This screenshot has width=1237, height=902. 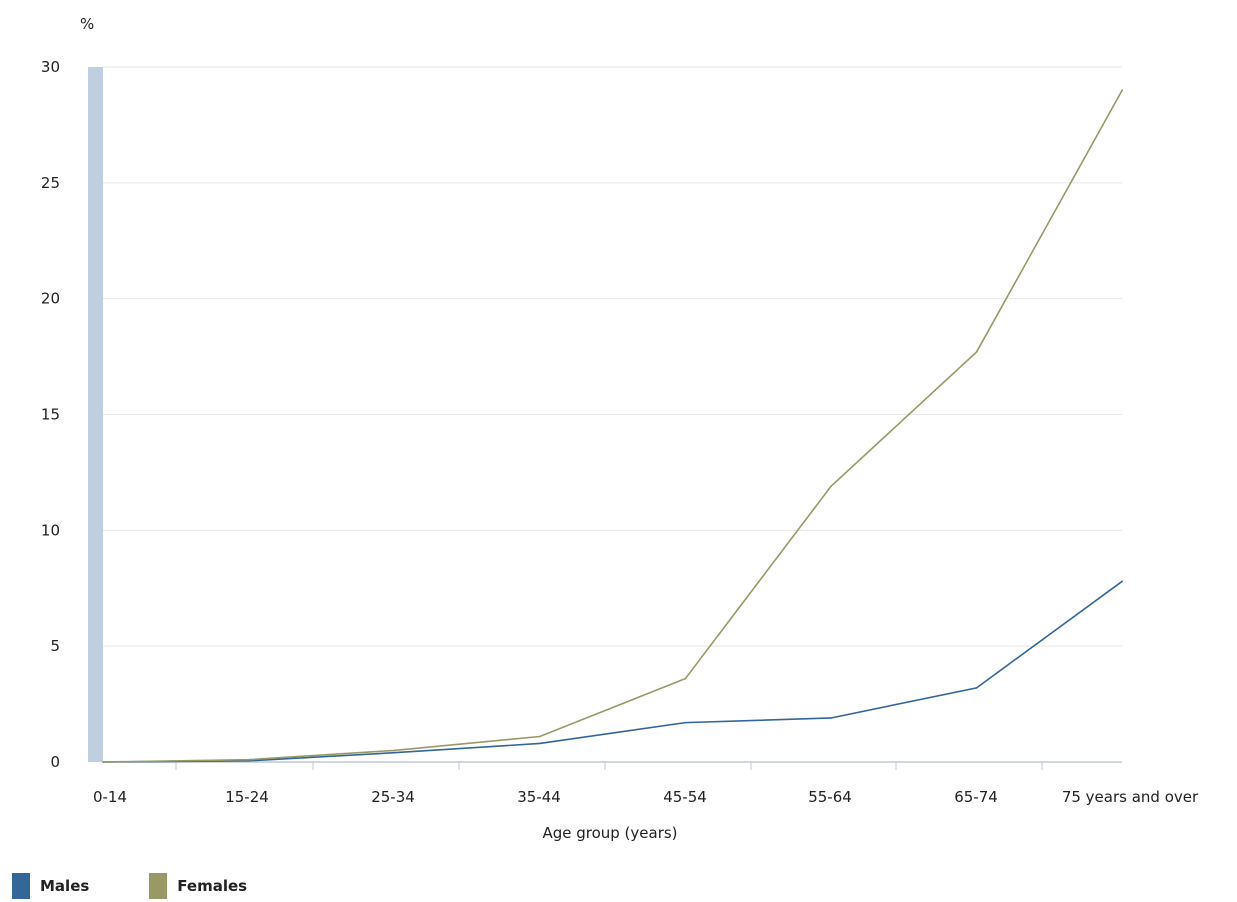 What do you see at coordinates (1130, 797) in the screenshot?
I see `x-tick-label: 75 years and over` at bounding box center [1130, 797].